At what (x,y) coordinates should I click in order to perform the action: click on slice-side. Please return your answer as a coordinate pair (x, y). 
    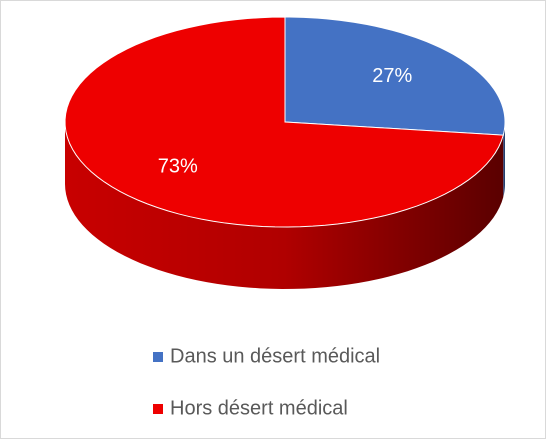
    Looking at the image, I should click on (504, 160).